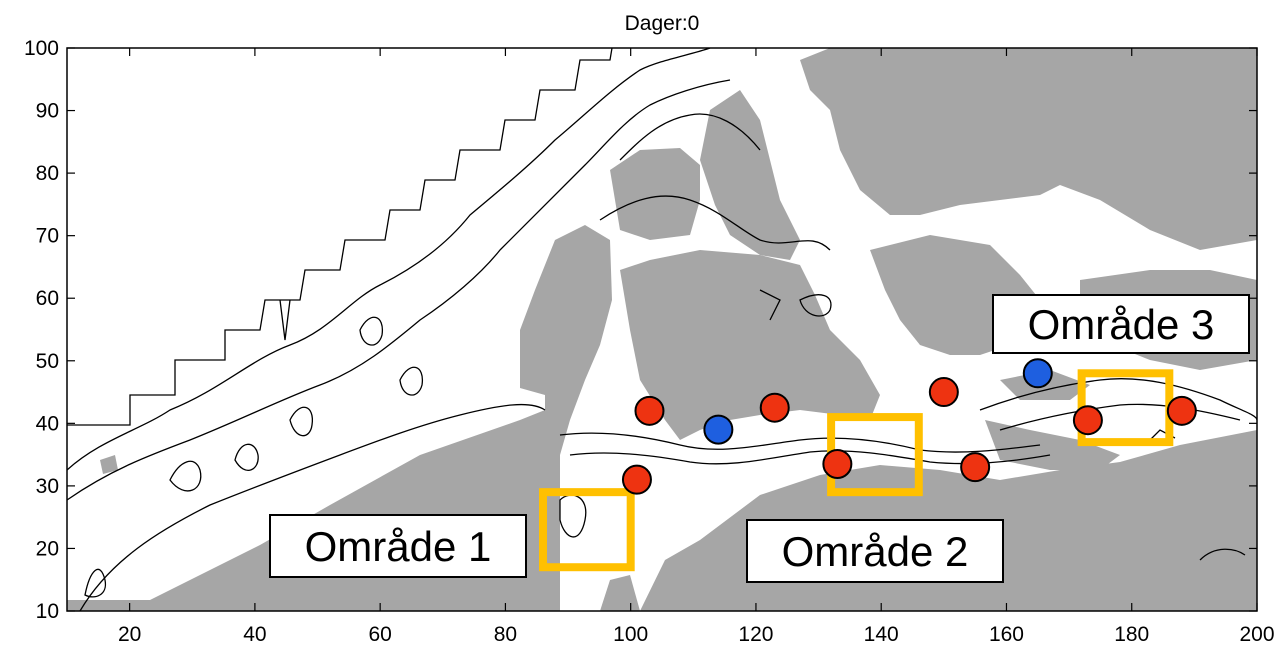 The width and height of the screenshot is (1282, 651). Describe the element at coordinates (47, 423) in the screenshot. I see `y-tick-label: 40` at that location.